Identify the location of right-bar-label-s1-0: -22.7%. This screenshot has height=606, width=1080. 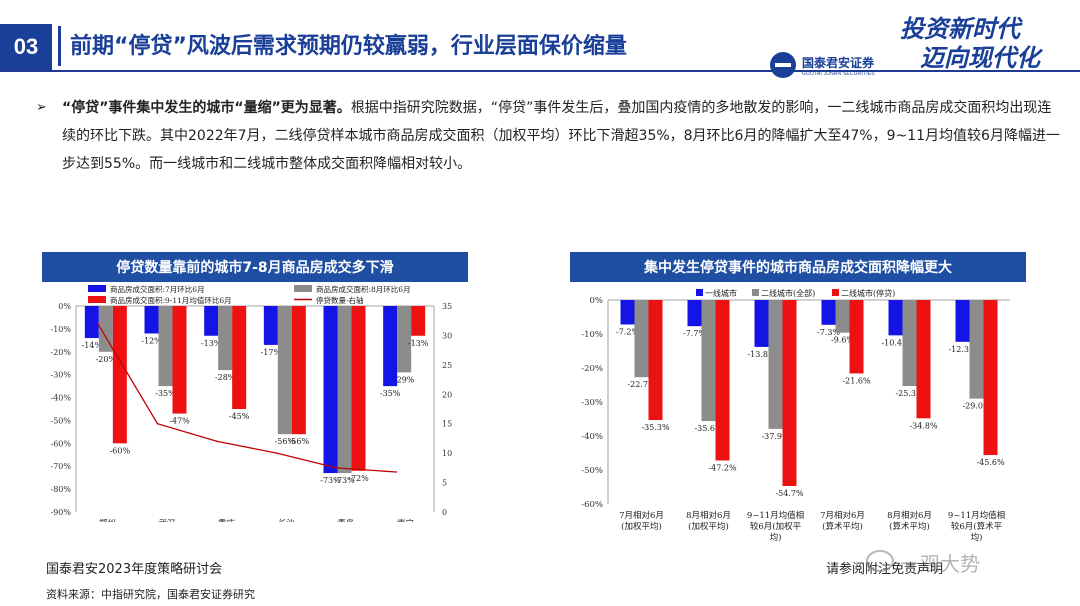
(641, 384).